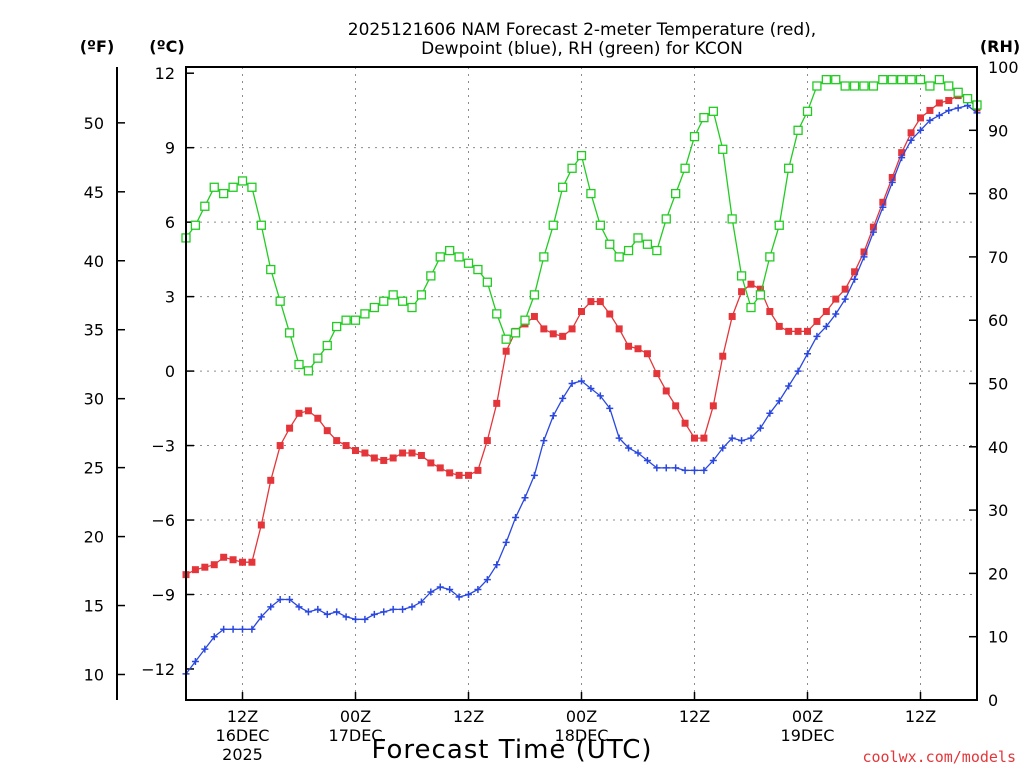 Image resolution: width=1024 pixels, height=768 pixels. I want to click on celsius-tick-label: 3, so click(170, 297).